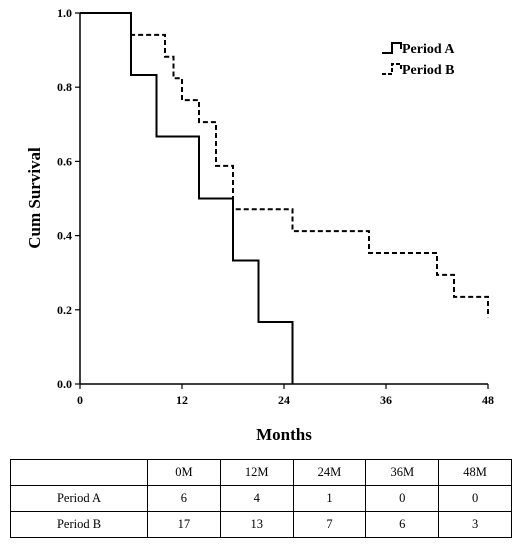  What do you see at coordinates (402, 472) in the screenshot?
I see `table-header-cell: 36M` at bounding box center [402, 472].